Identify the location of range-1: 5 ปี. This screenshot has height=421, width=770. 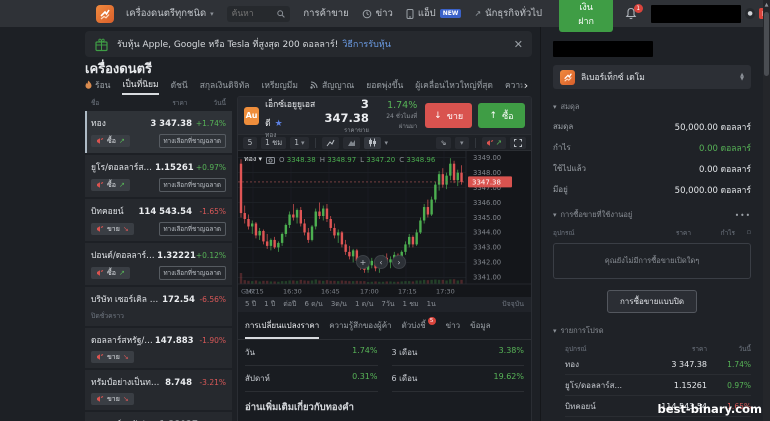
(251, 304).